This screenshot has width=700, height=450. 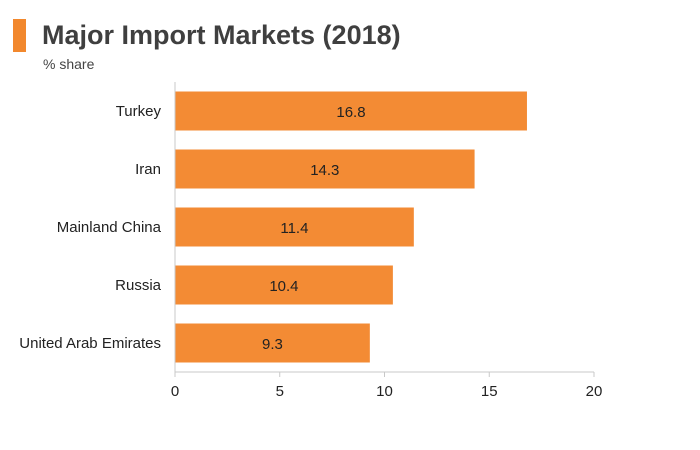 I want to click on x-tick-label: 20, so click(x=594, y=391).